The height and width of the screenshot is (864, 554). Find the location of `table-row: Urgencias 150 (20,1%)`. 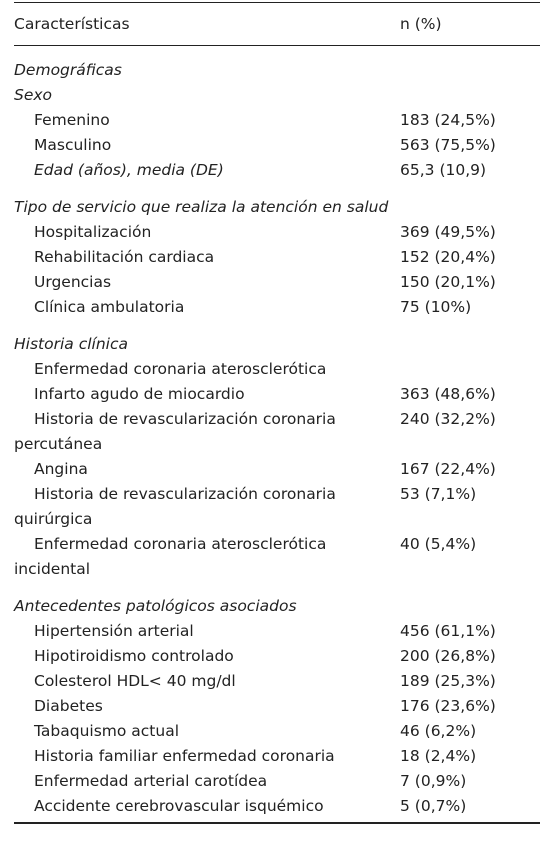

table-row: Urgencias 150 (20,1%) is located at coordinates (277, 282).